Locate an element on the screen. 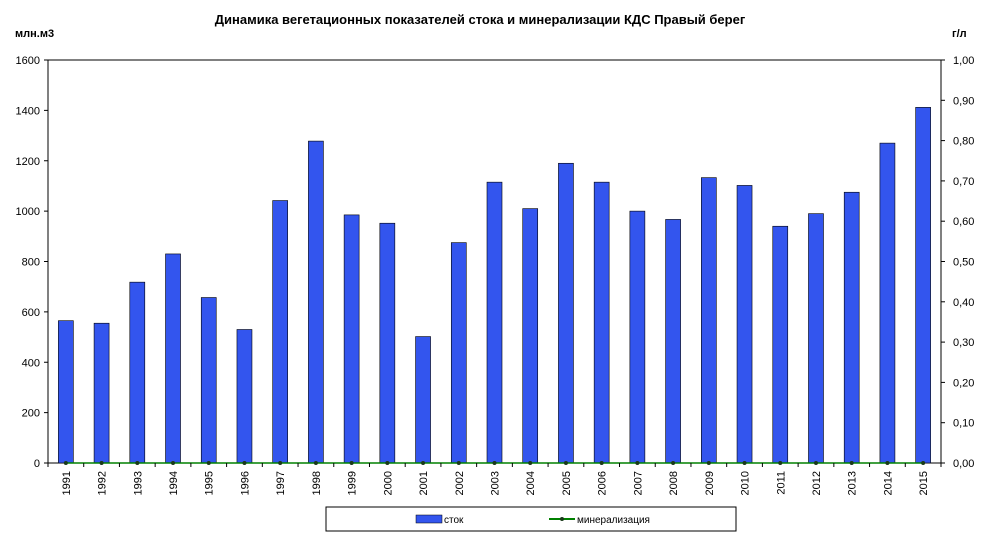 This screenshot has width=985, height=536. x-axis-tick-label: 2006 is located at coordinates (603, 483).